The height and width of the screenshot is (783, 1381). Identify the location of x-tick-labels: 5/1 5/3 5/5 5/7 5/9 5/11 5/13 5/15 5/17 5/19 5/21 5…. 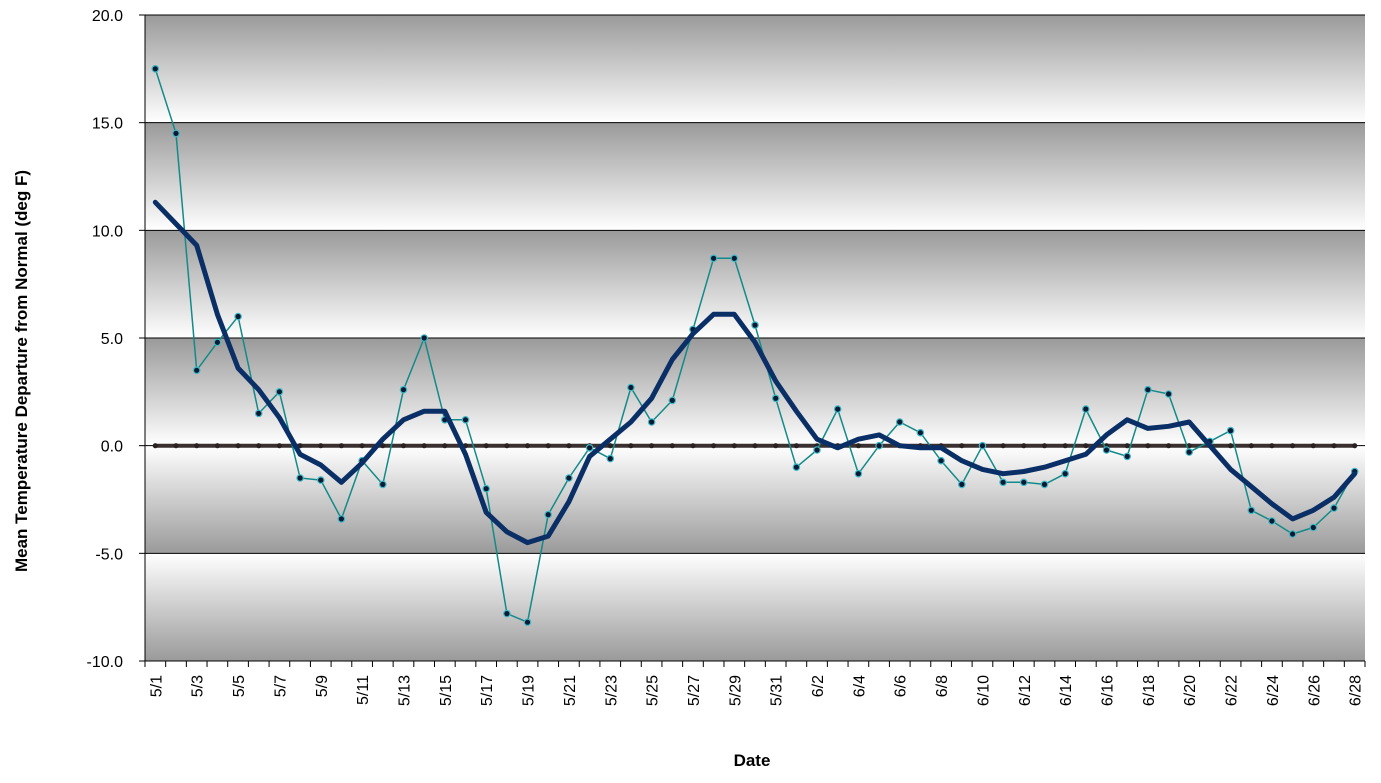
(756, 690).